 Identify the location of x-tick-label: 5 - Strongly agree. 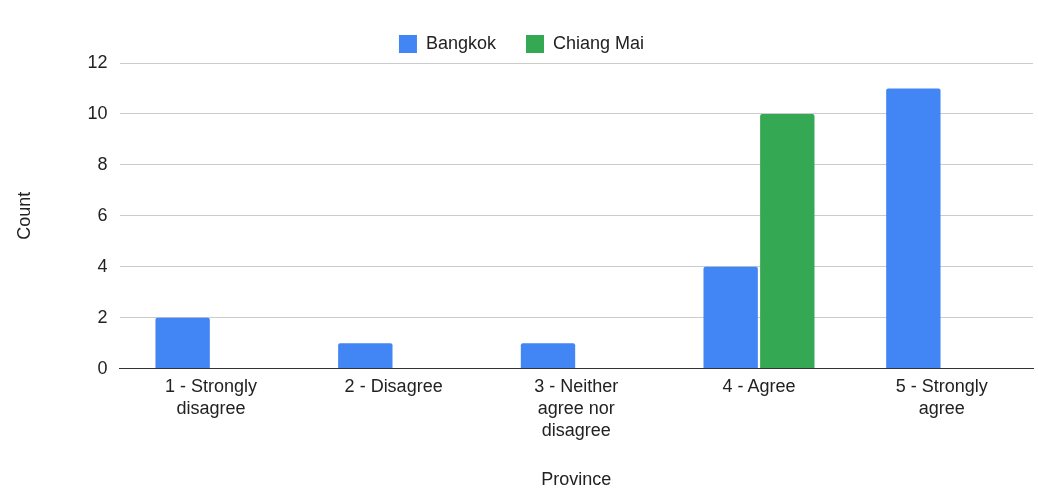
(941, 397).